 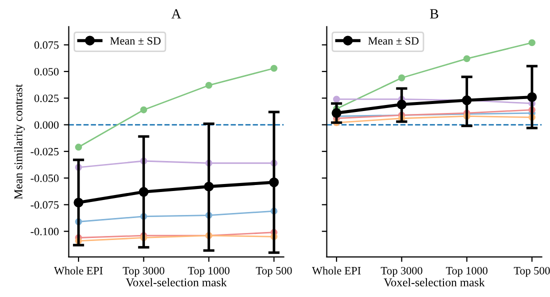 What do you see at coordinates (46, 45) in the screenshot?
I see `y-tick-label: 0.075` at bounding box center [46, 45].